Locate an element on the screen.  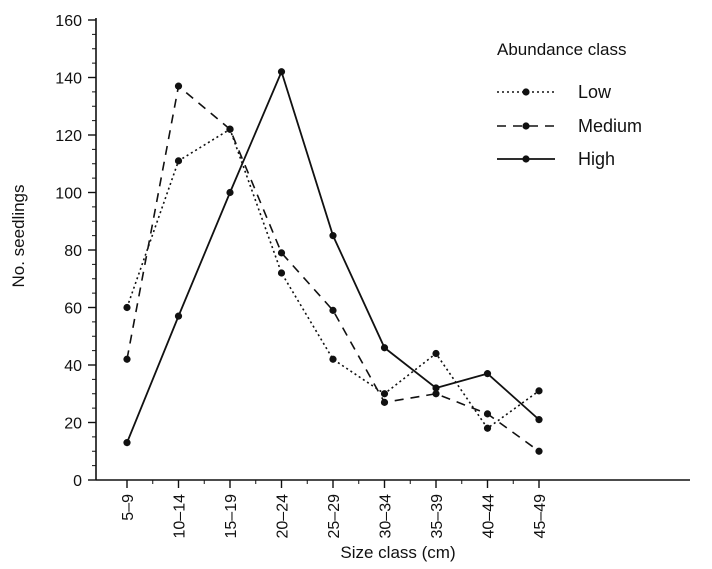
x-tick-label: 25–29 is located at coordinates (334, 516).